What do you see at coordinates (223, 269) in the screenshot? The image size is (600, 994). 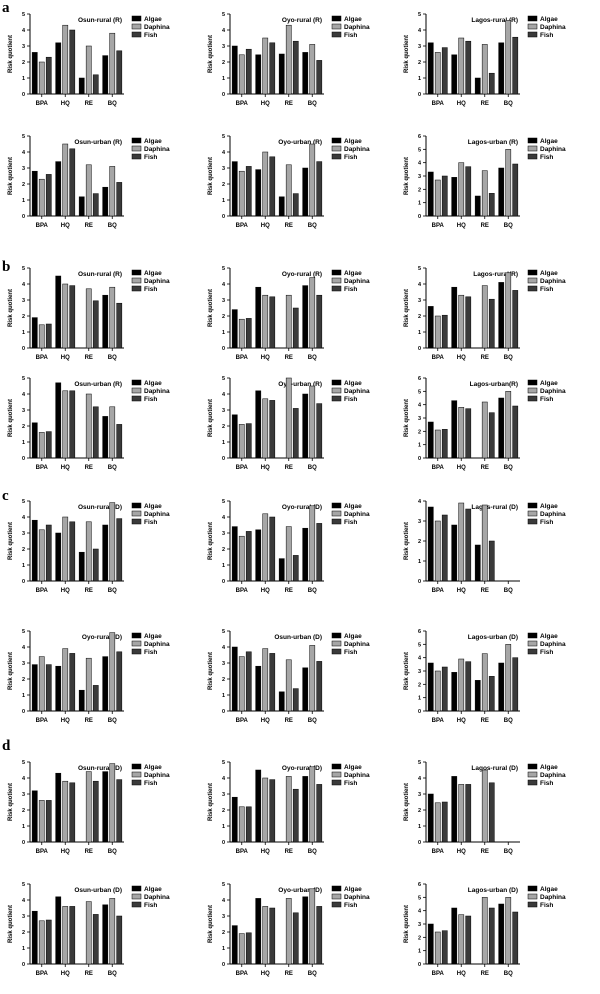 I see `y-tick-label: 5` at bounding box center [223, 269].